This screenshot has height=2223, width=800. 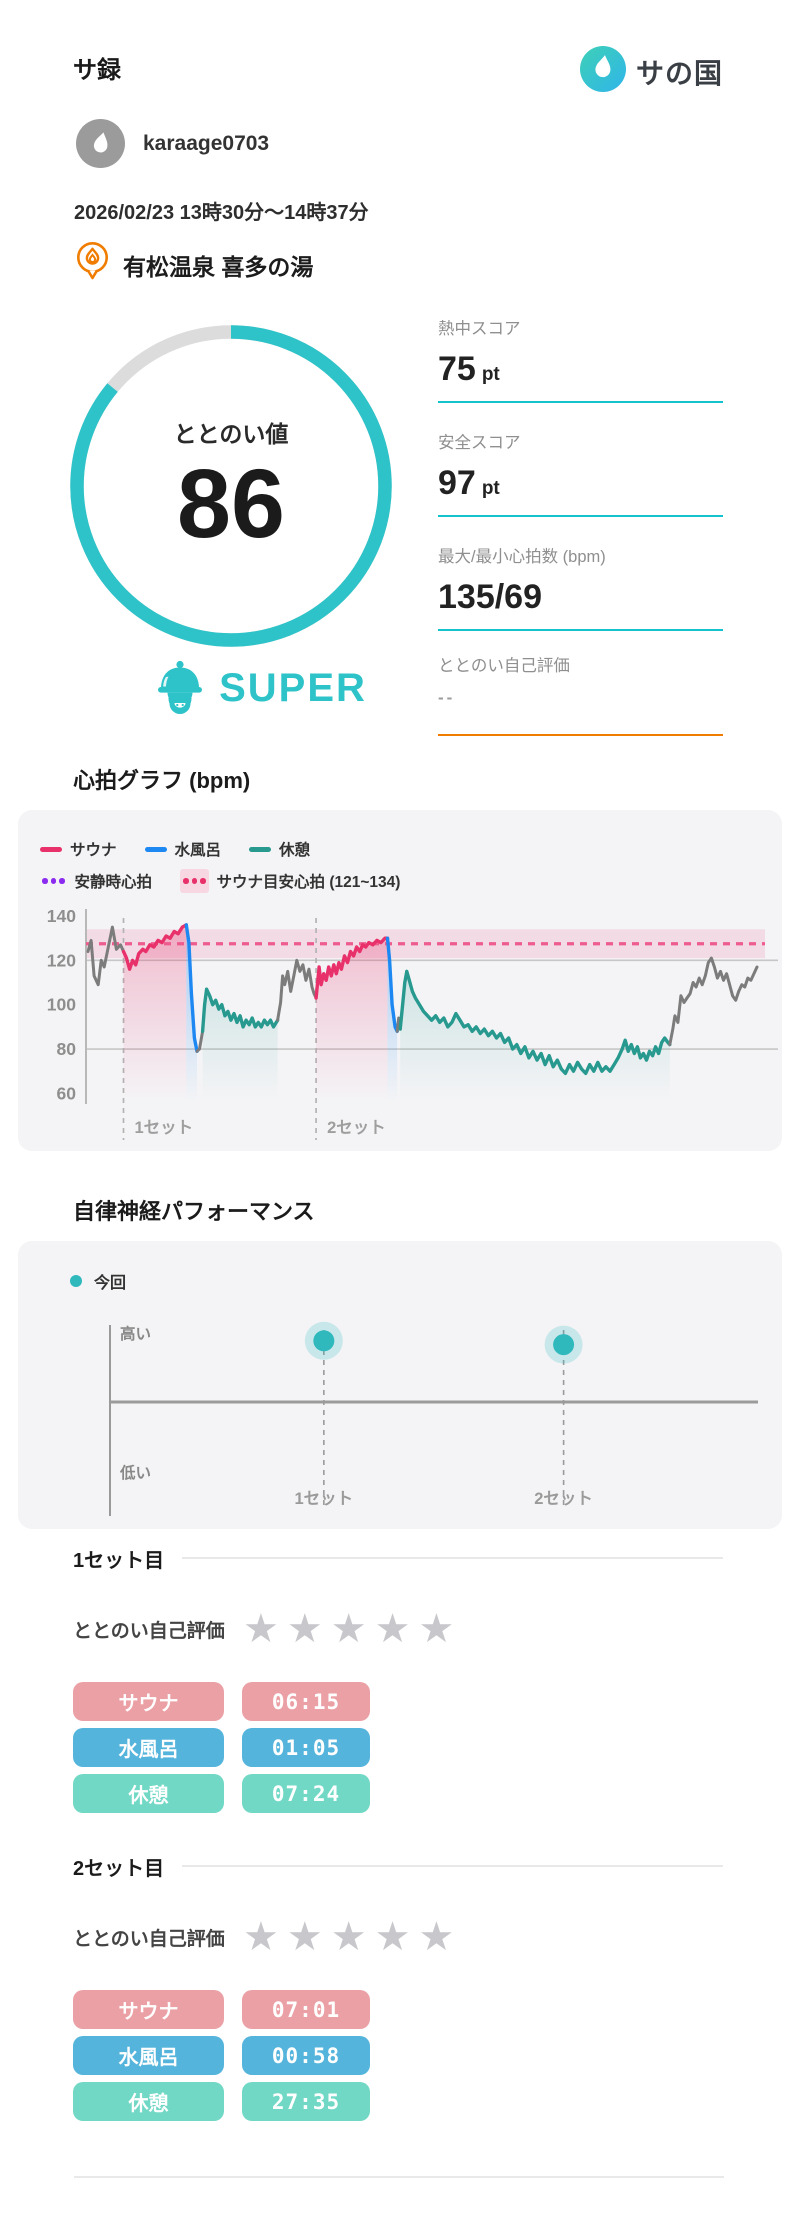 What do you see at coordinates (306, 1793) in the screenshot?
I see `phase-time-pill: 07:24` at bounding box center [306, 1793].